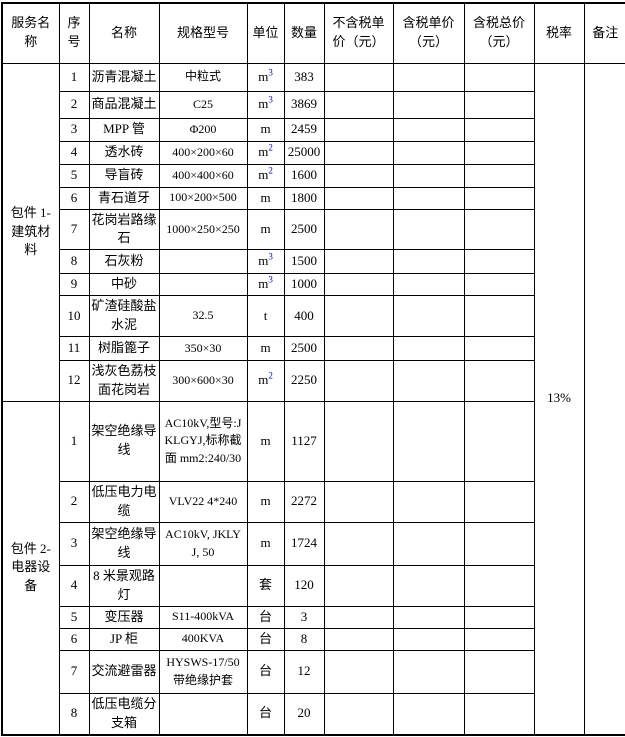 The width and height of the screenshot is (625, 737). Describe the element at coordinates (74, 198) in the screenshot. I see `row-no: 6` at that location.